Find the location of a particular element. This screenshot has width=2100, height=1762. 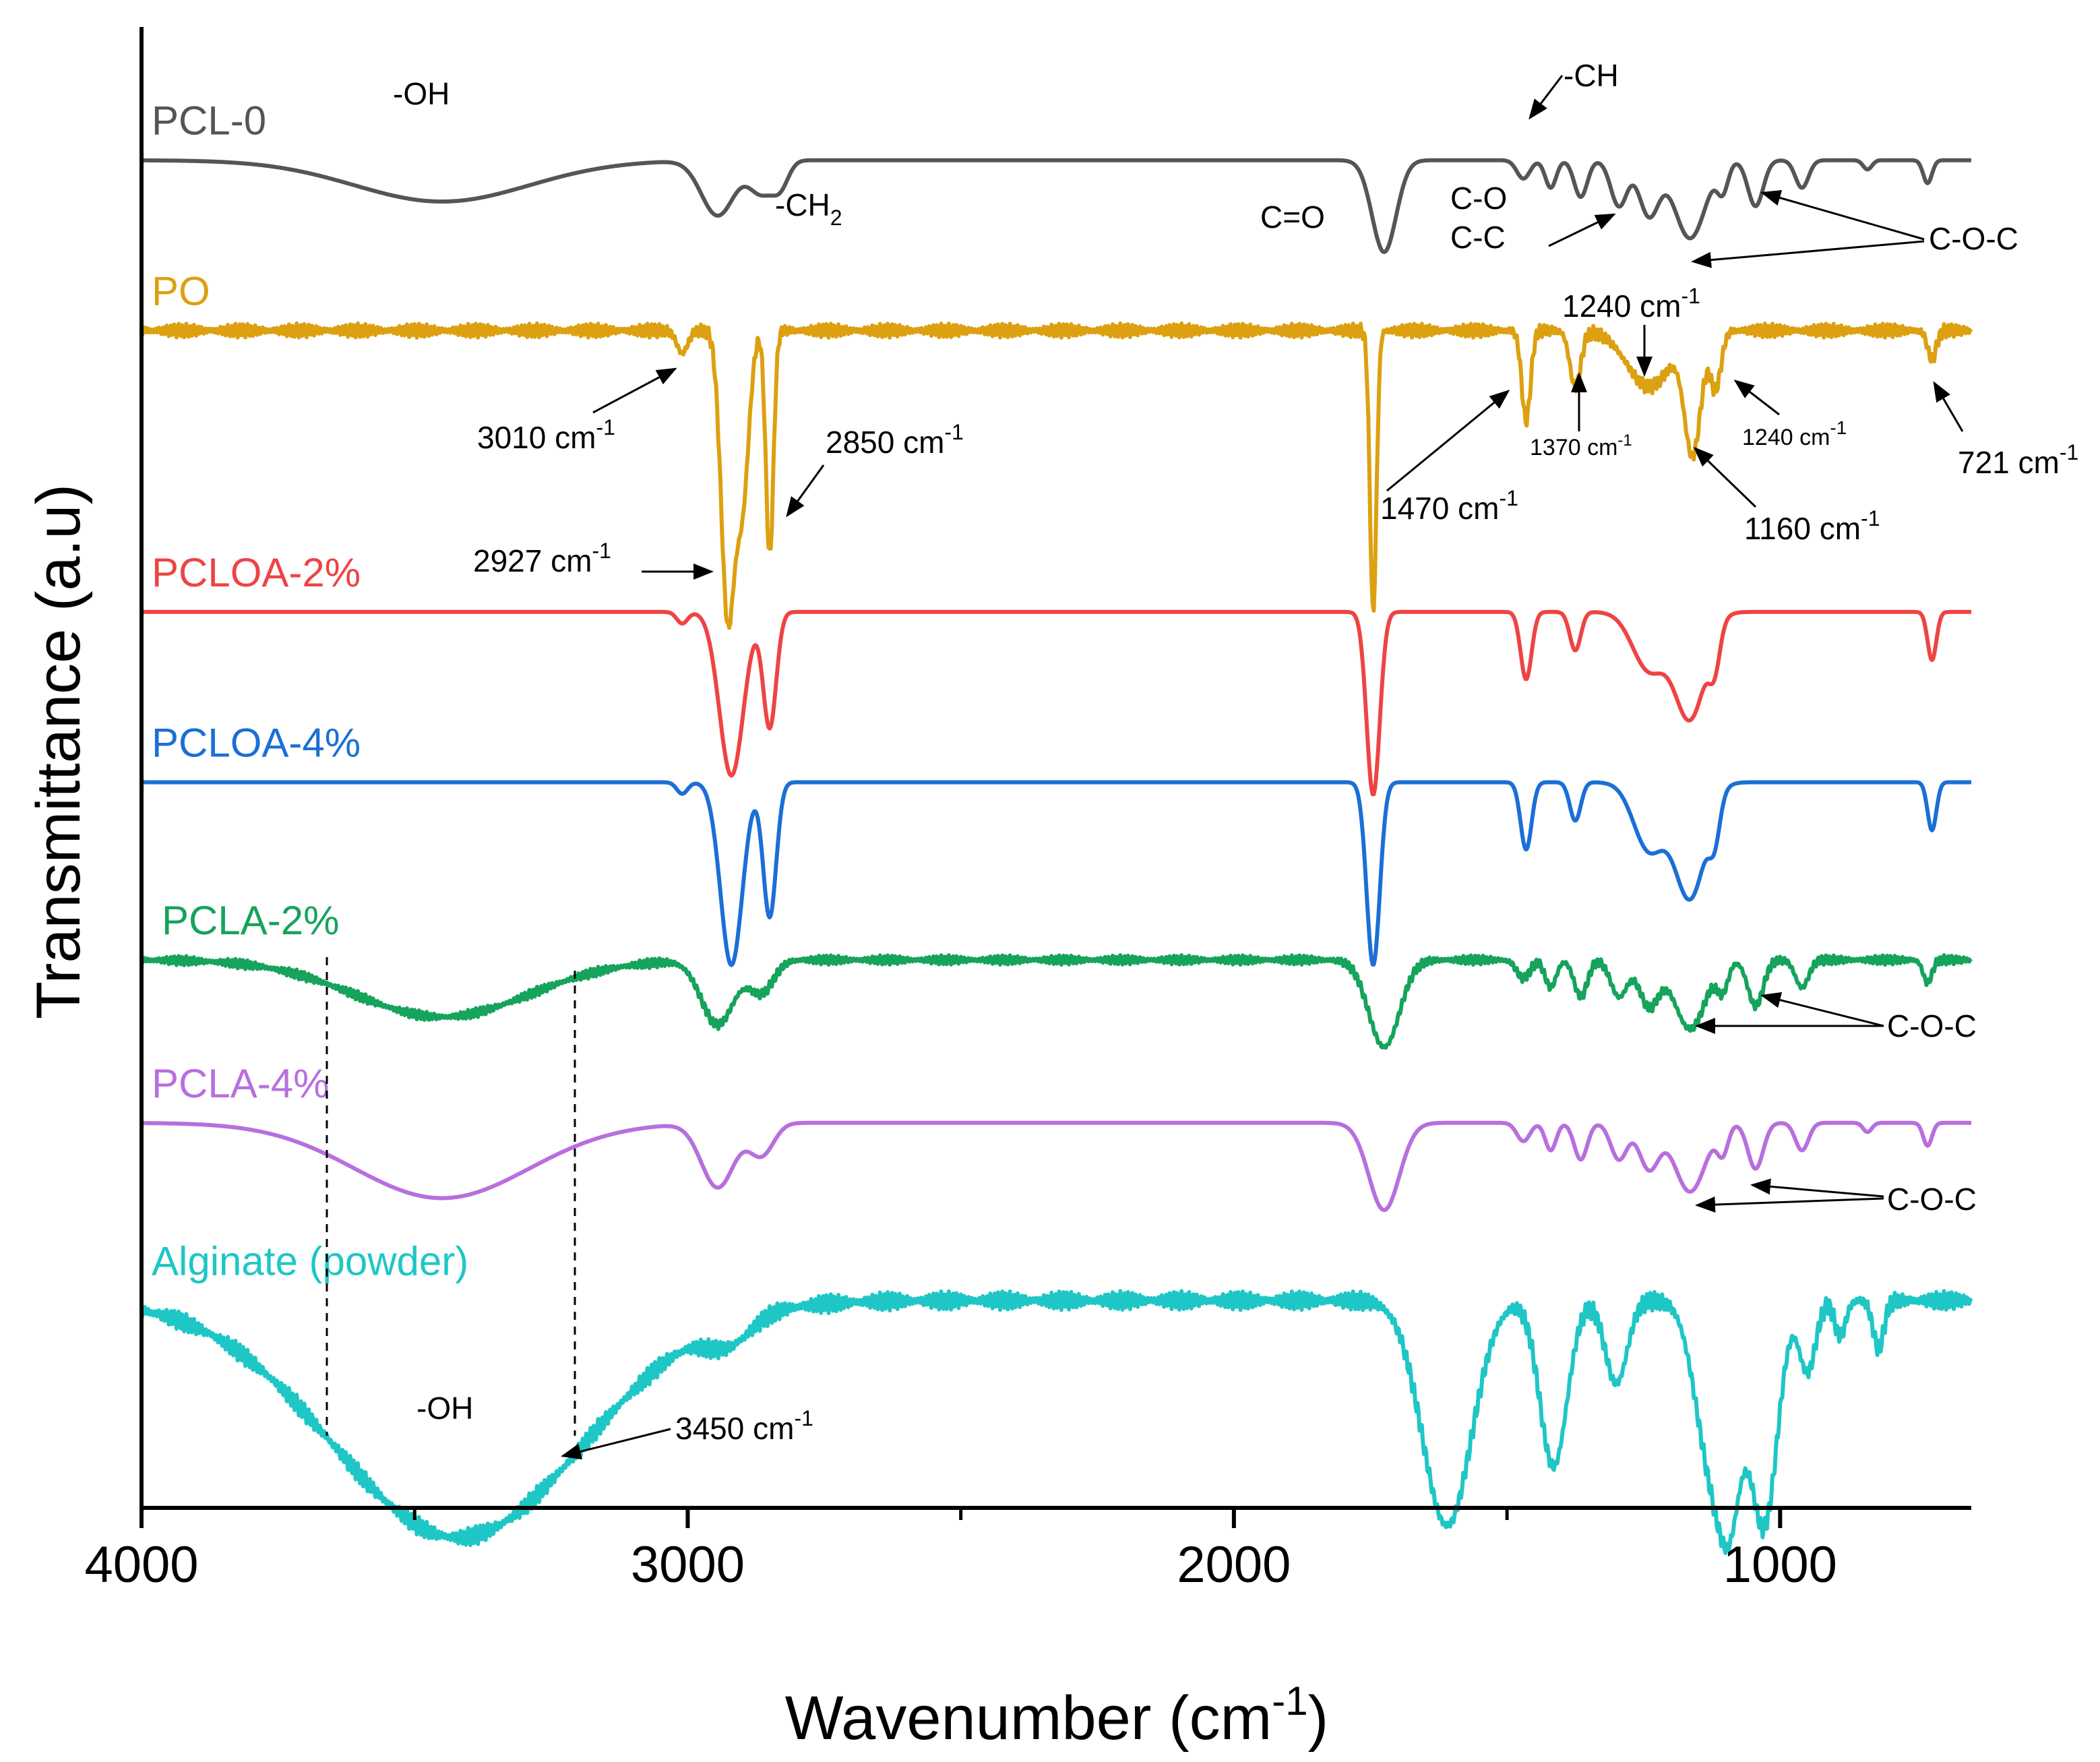

annotation-2850-sup: -1 is located at coordinates (953, 432).